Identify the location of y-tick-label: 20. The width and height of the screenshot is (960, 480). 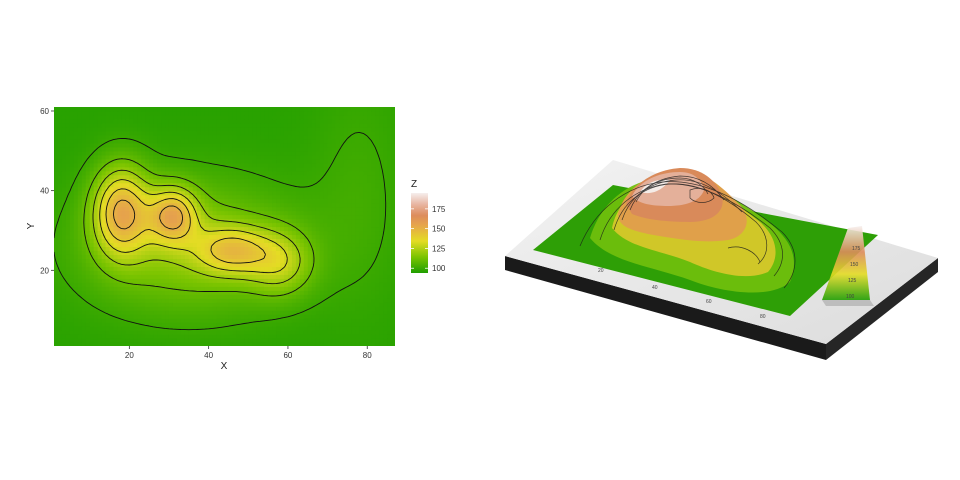
(44, 270).